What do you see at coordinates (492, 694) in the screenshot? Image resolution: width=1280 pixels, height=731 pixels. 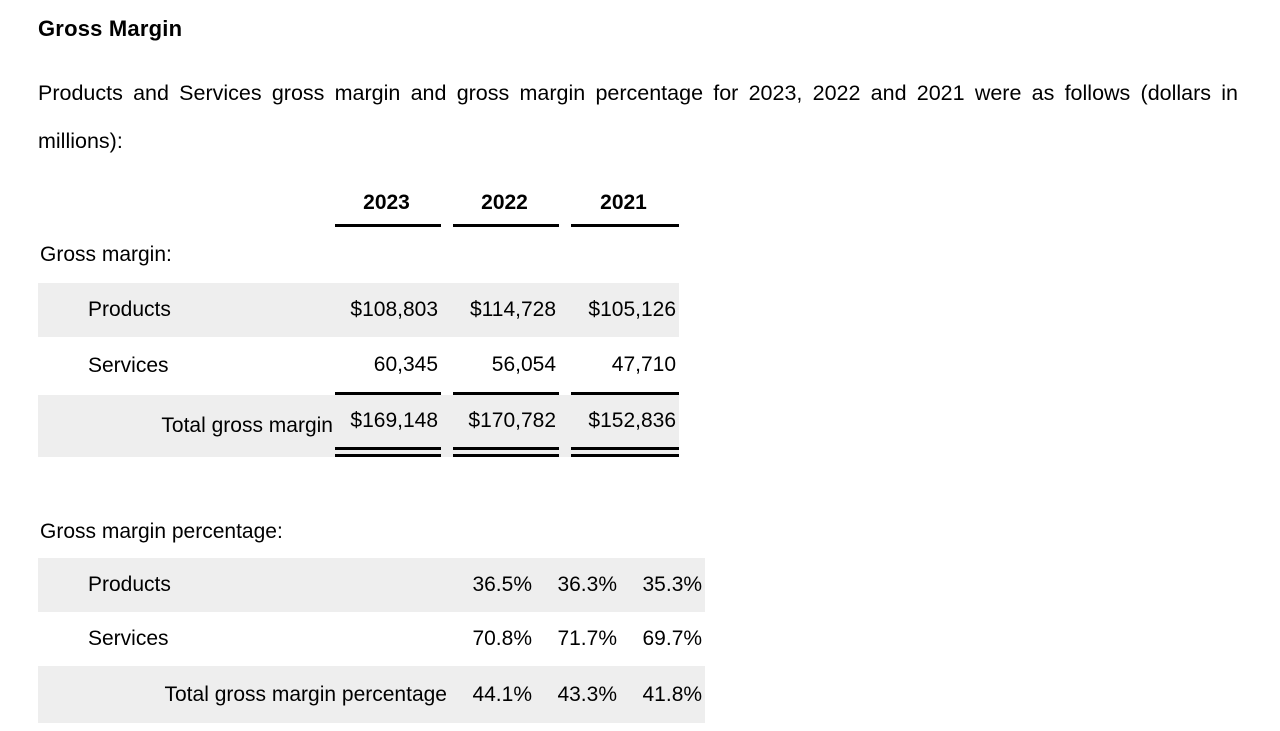 I see `cell-value-2023: 44.1%` at bounding box center [492, 694].